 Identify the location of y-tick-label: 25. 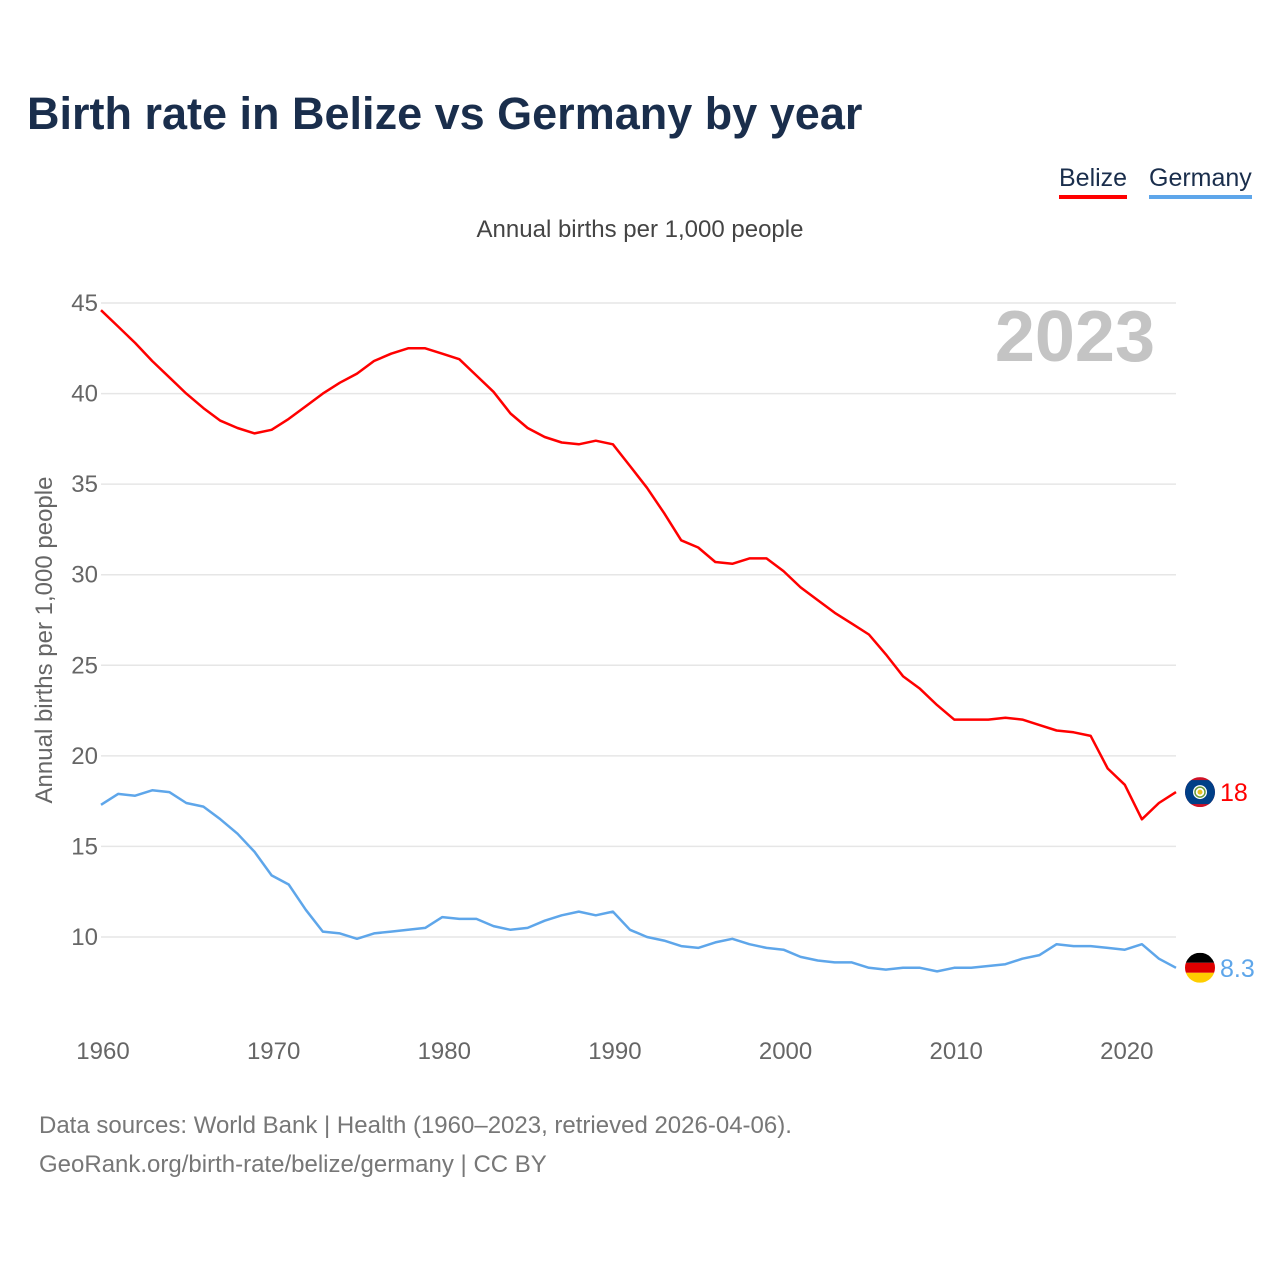
(84, 665).